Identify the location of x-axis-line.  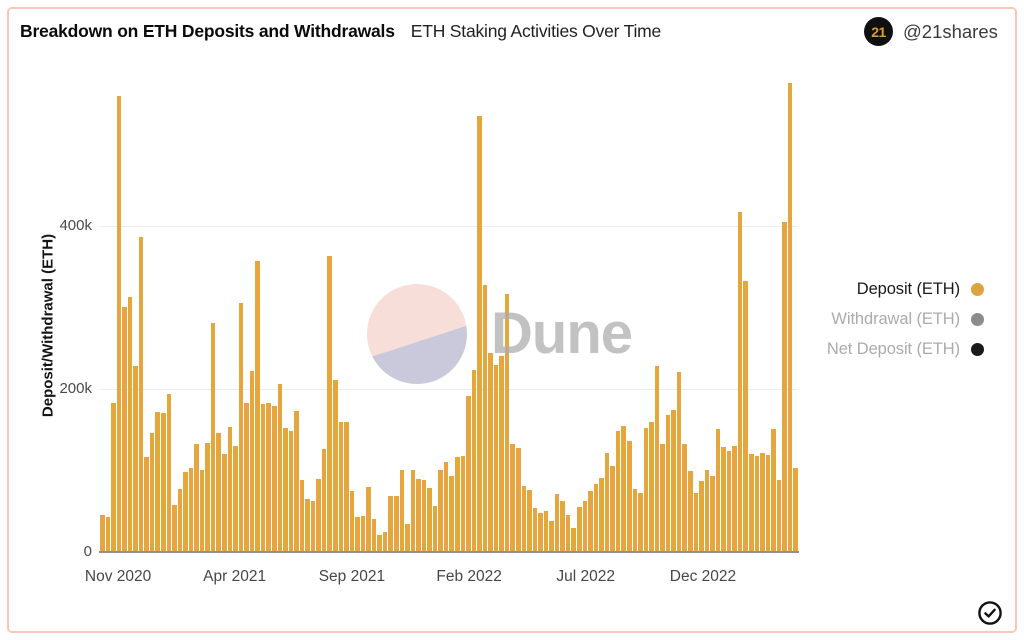
(449, 552).